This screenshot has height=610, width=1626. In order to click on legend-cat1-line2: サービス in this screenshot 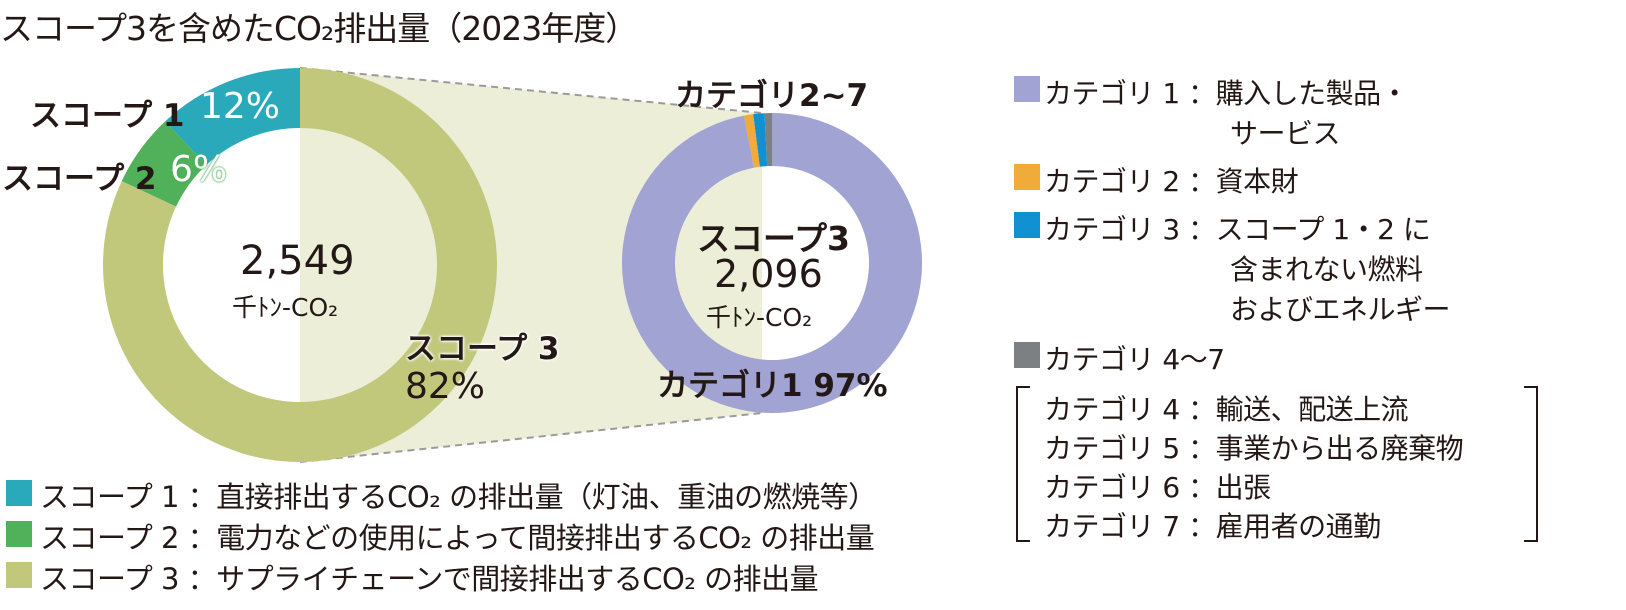, I will do `click(1285, 133)`.